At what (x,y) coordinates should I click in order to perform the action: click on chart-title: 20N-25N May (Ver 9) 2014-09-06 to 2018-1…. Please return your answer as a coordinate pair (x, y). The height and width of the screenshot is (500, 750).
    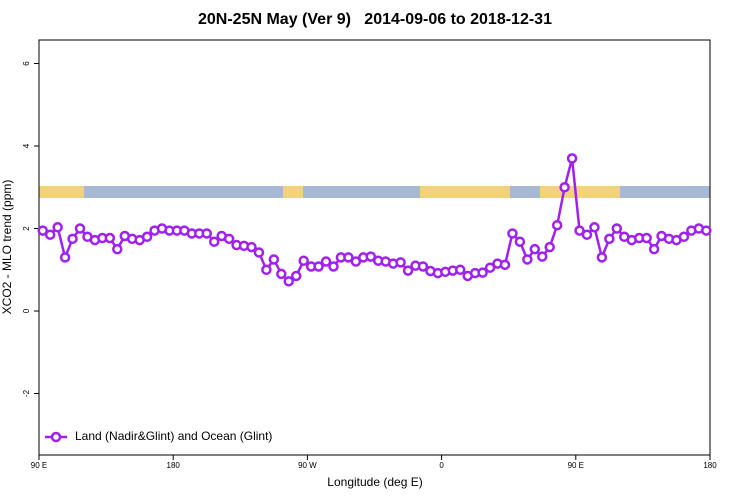
    Looking at the image, I should click on (375, 19).